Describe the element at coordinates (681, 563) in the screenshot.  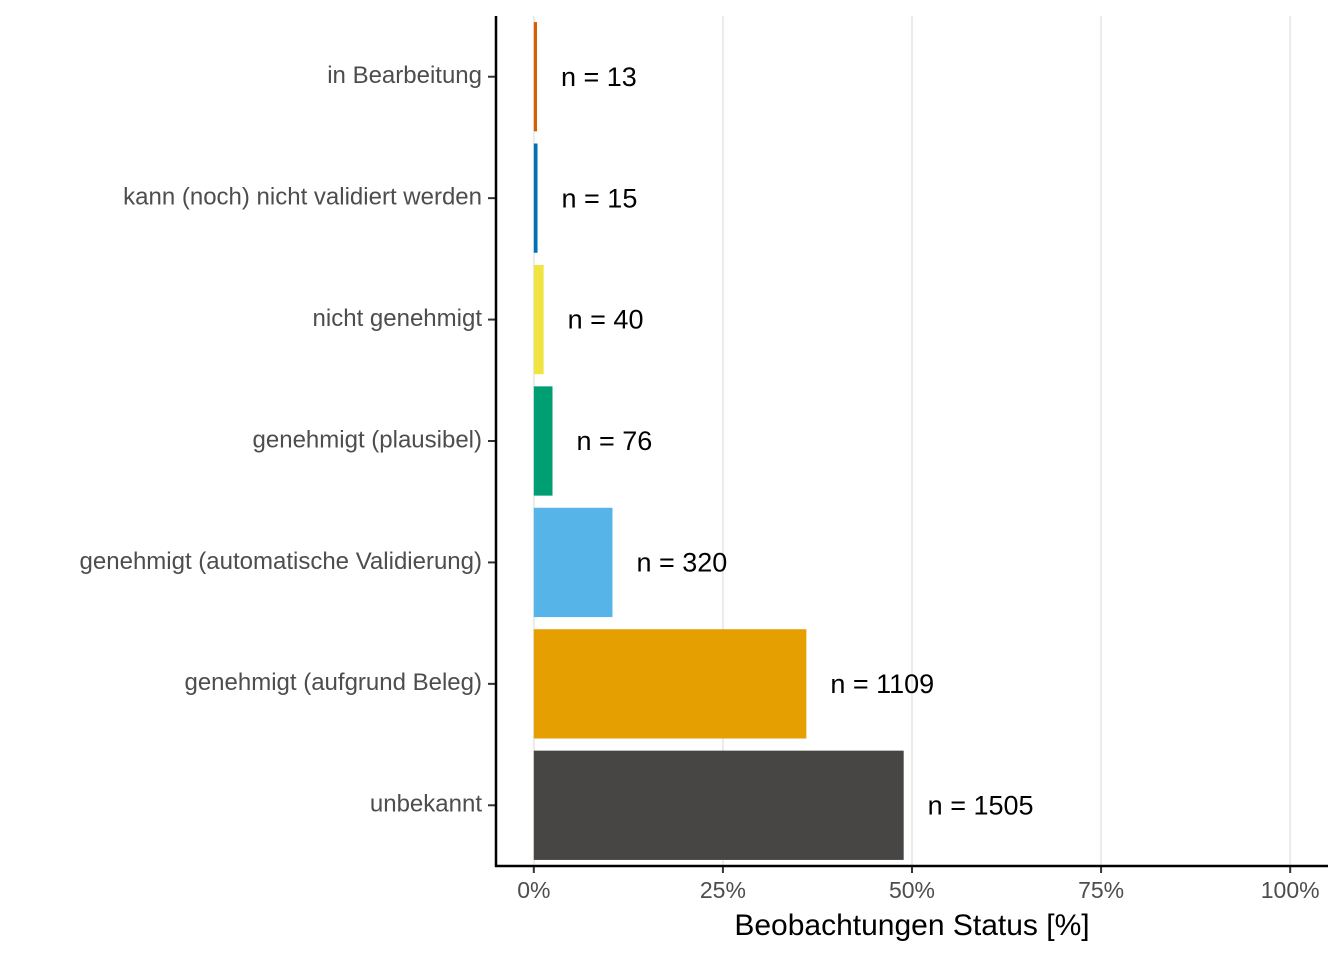
I see `bar-annotation: n = 320` at that location.